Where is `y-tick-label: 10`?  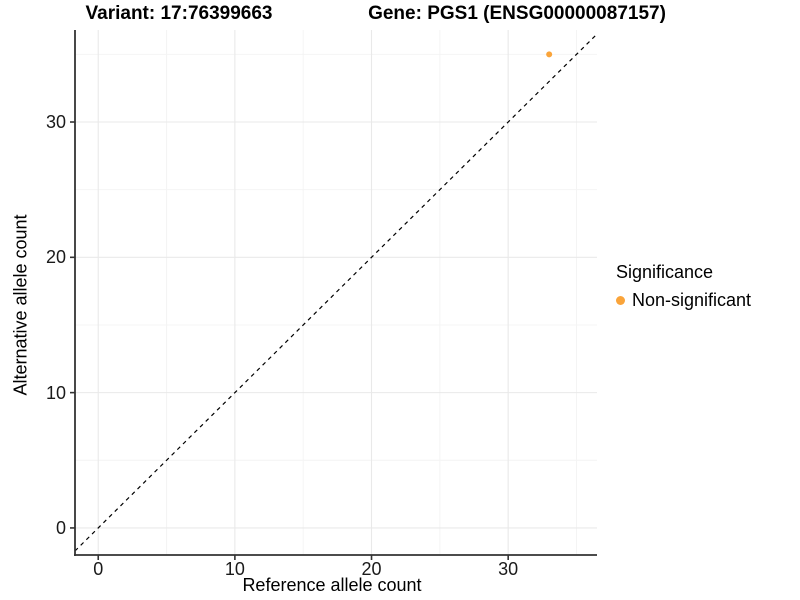
y-tick-label: 10 is located at coordinates (55, 392).